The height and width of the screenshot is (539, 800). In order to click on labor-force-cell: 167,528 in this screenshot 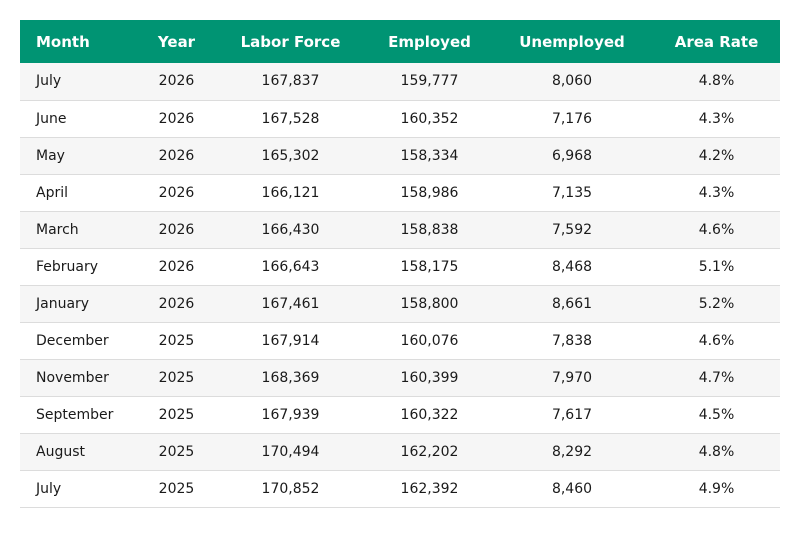, I will do `click(290, 118)`.